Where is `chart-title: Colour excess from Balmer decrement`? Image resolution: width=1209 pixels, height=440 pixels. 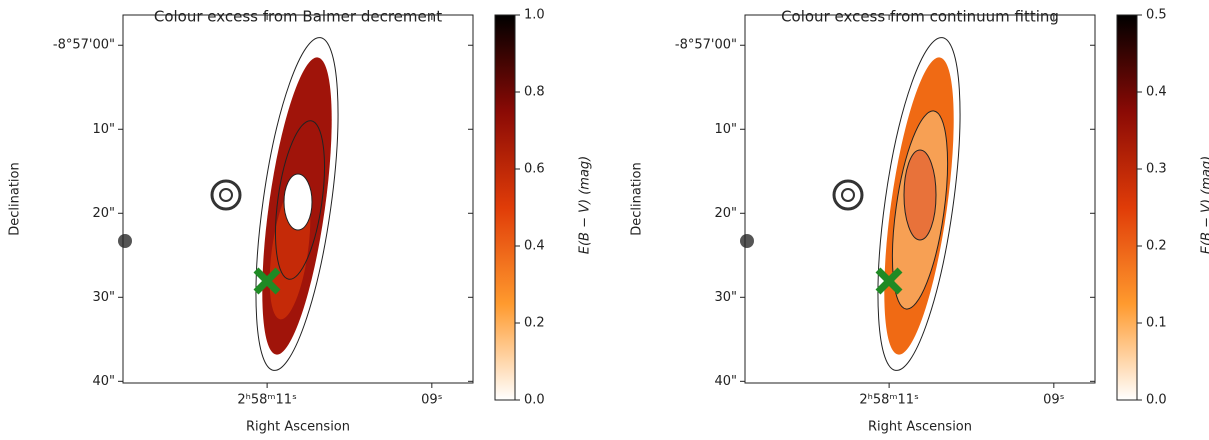
chart-title: Colour excess from Balmer decrement is located at coordinates (298, 17).